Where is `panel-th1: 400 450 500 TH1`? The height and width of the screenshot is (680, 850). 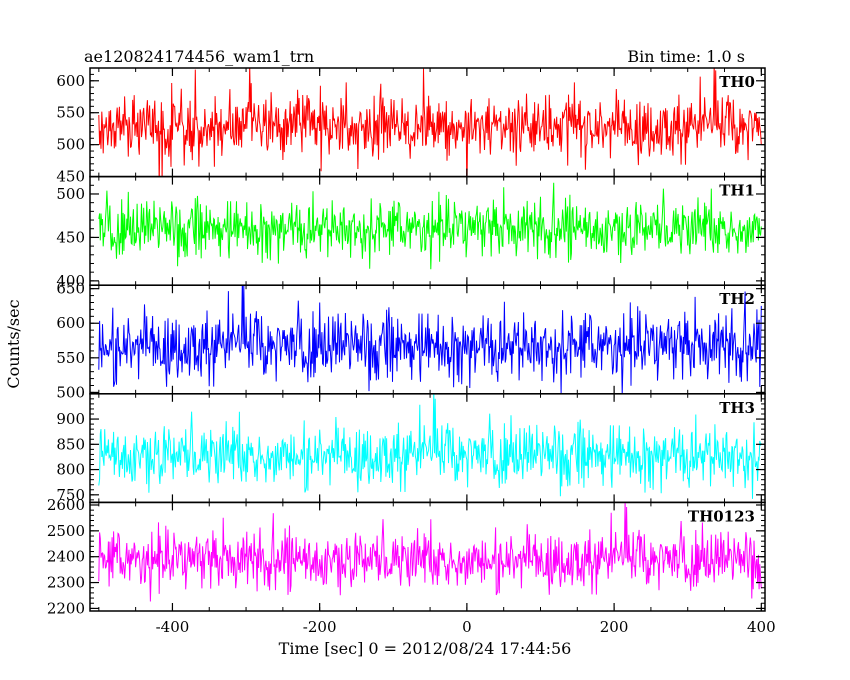 panel-th1: 400 450 500 TH1 is located at coordinates (411, 232).